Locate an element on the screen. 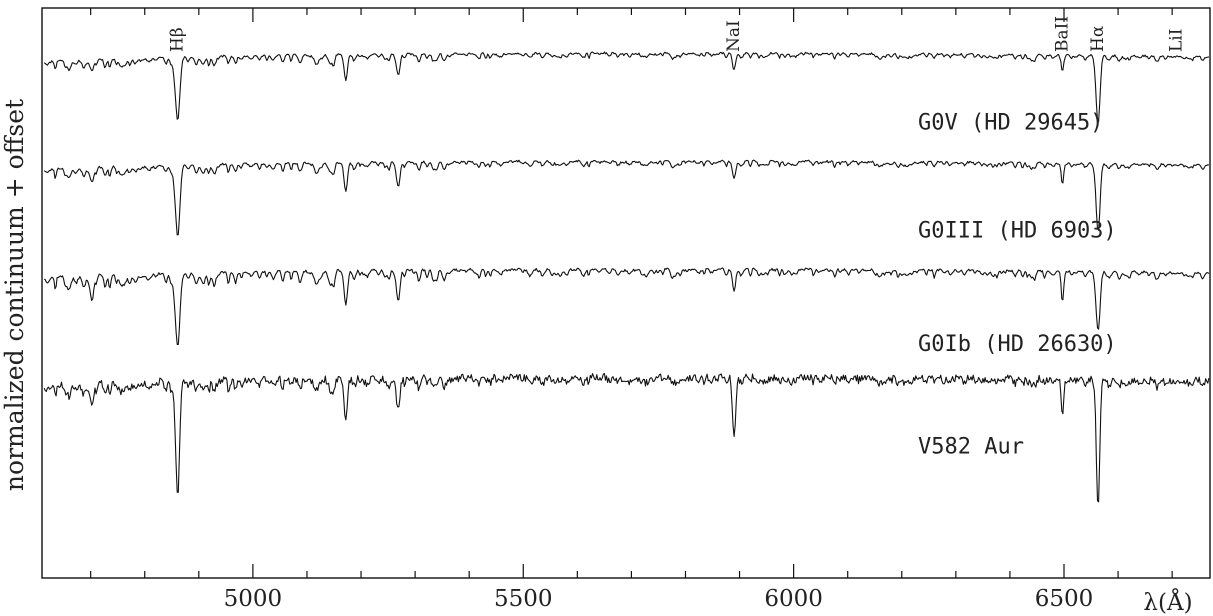  x-tick-label: 5000 is located at coordinates (253, 599).